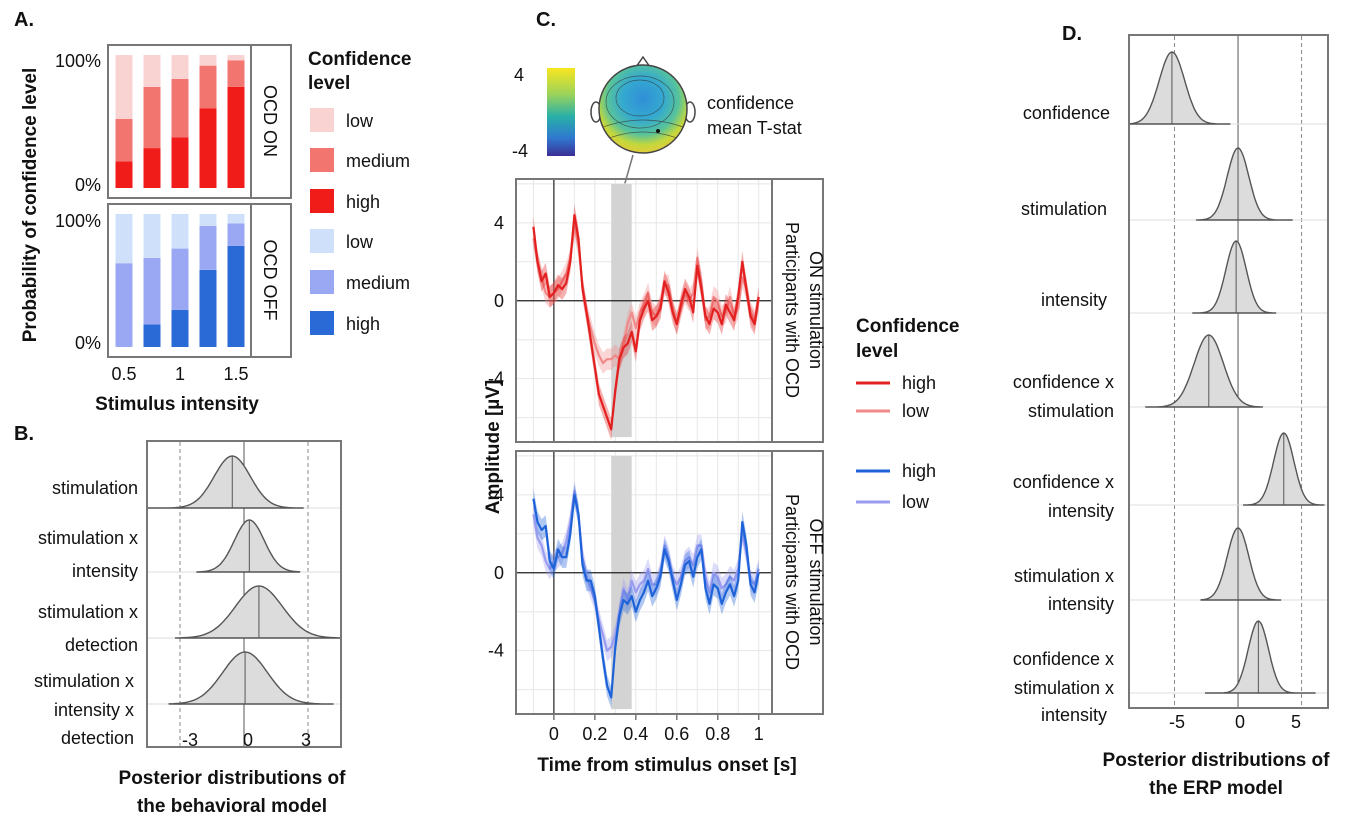 Image resolution: width=1355 pixels, height=823 pixels. Describe the element at coordinates (88, 343) in the screenshot. I see `a-off-ytick-0: 0%` at that location.